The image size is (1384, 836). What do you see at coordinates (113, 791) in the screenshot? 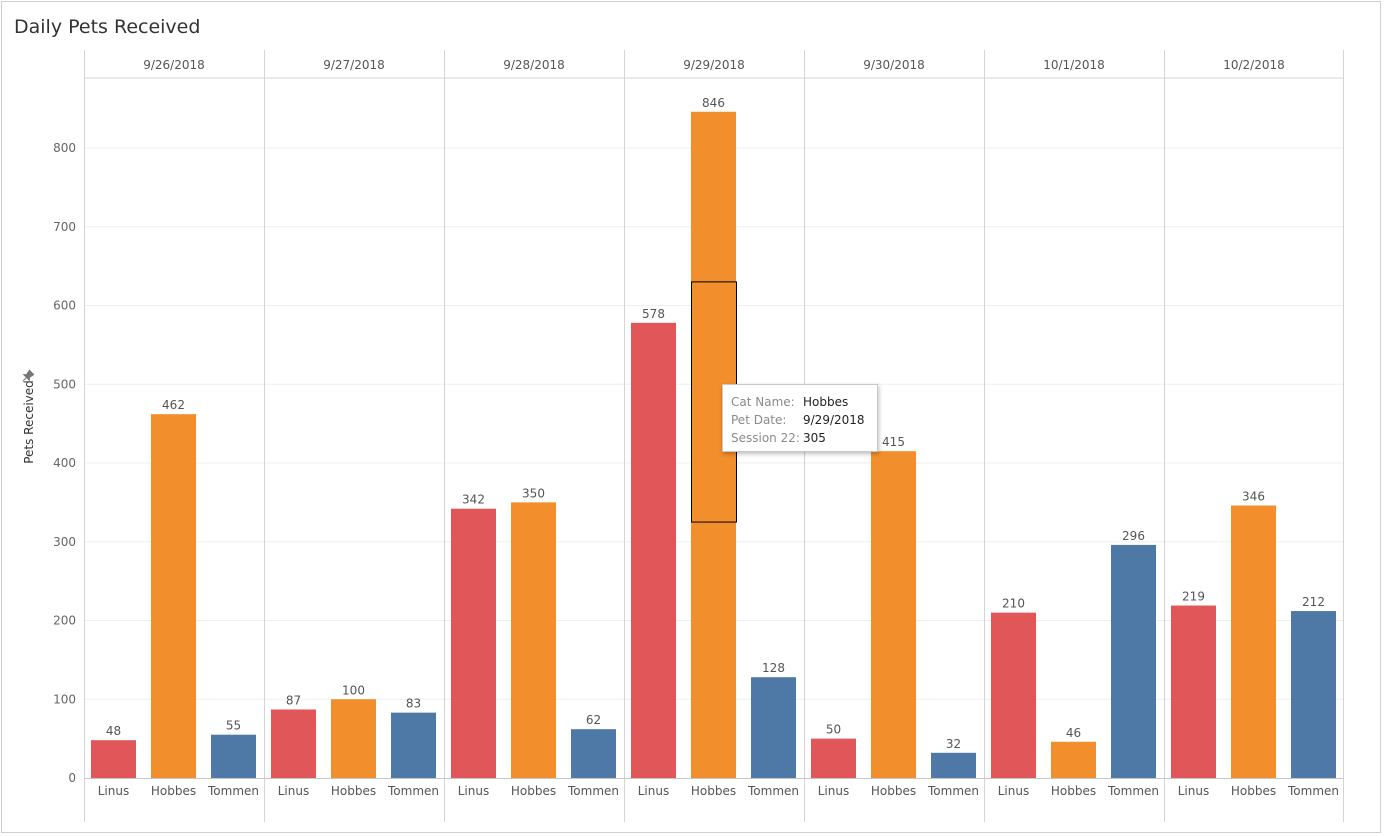
I see `category-label-linus-0: Linus` at bounding box center [113, 791].